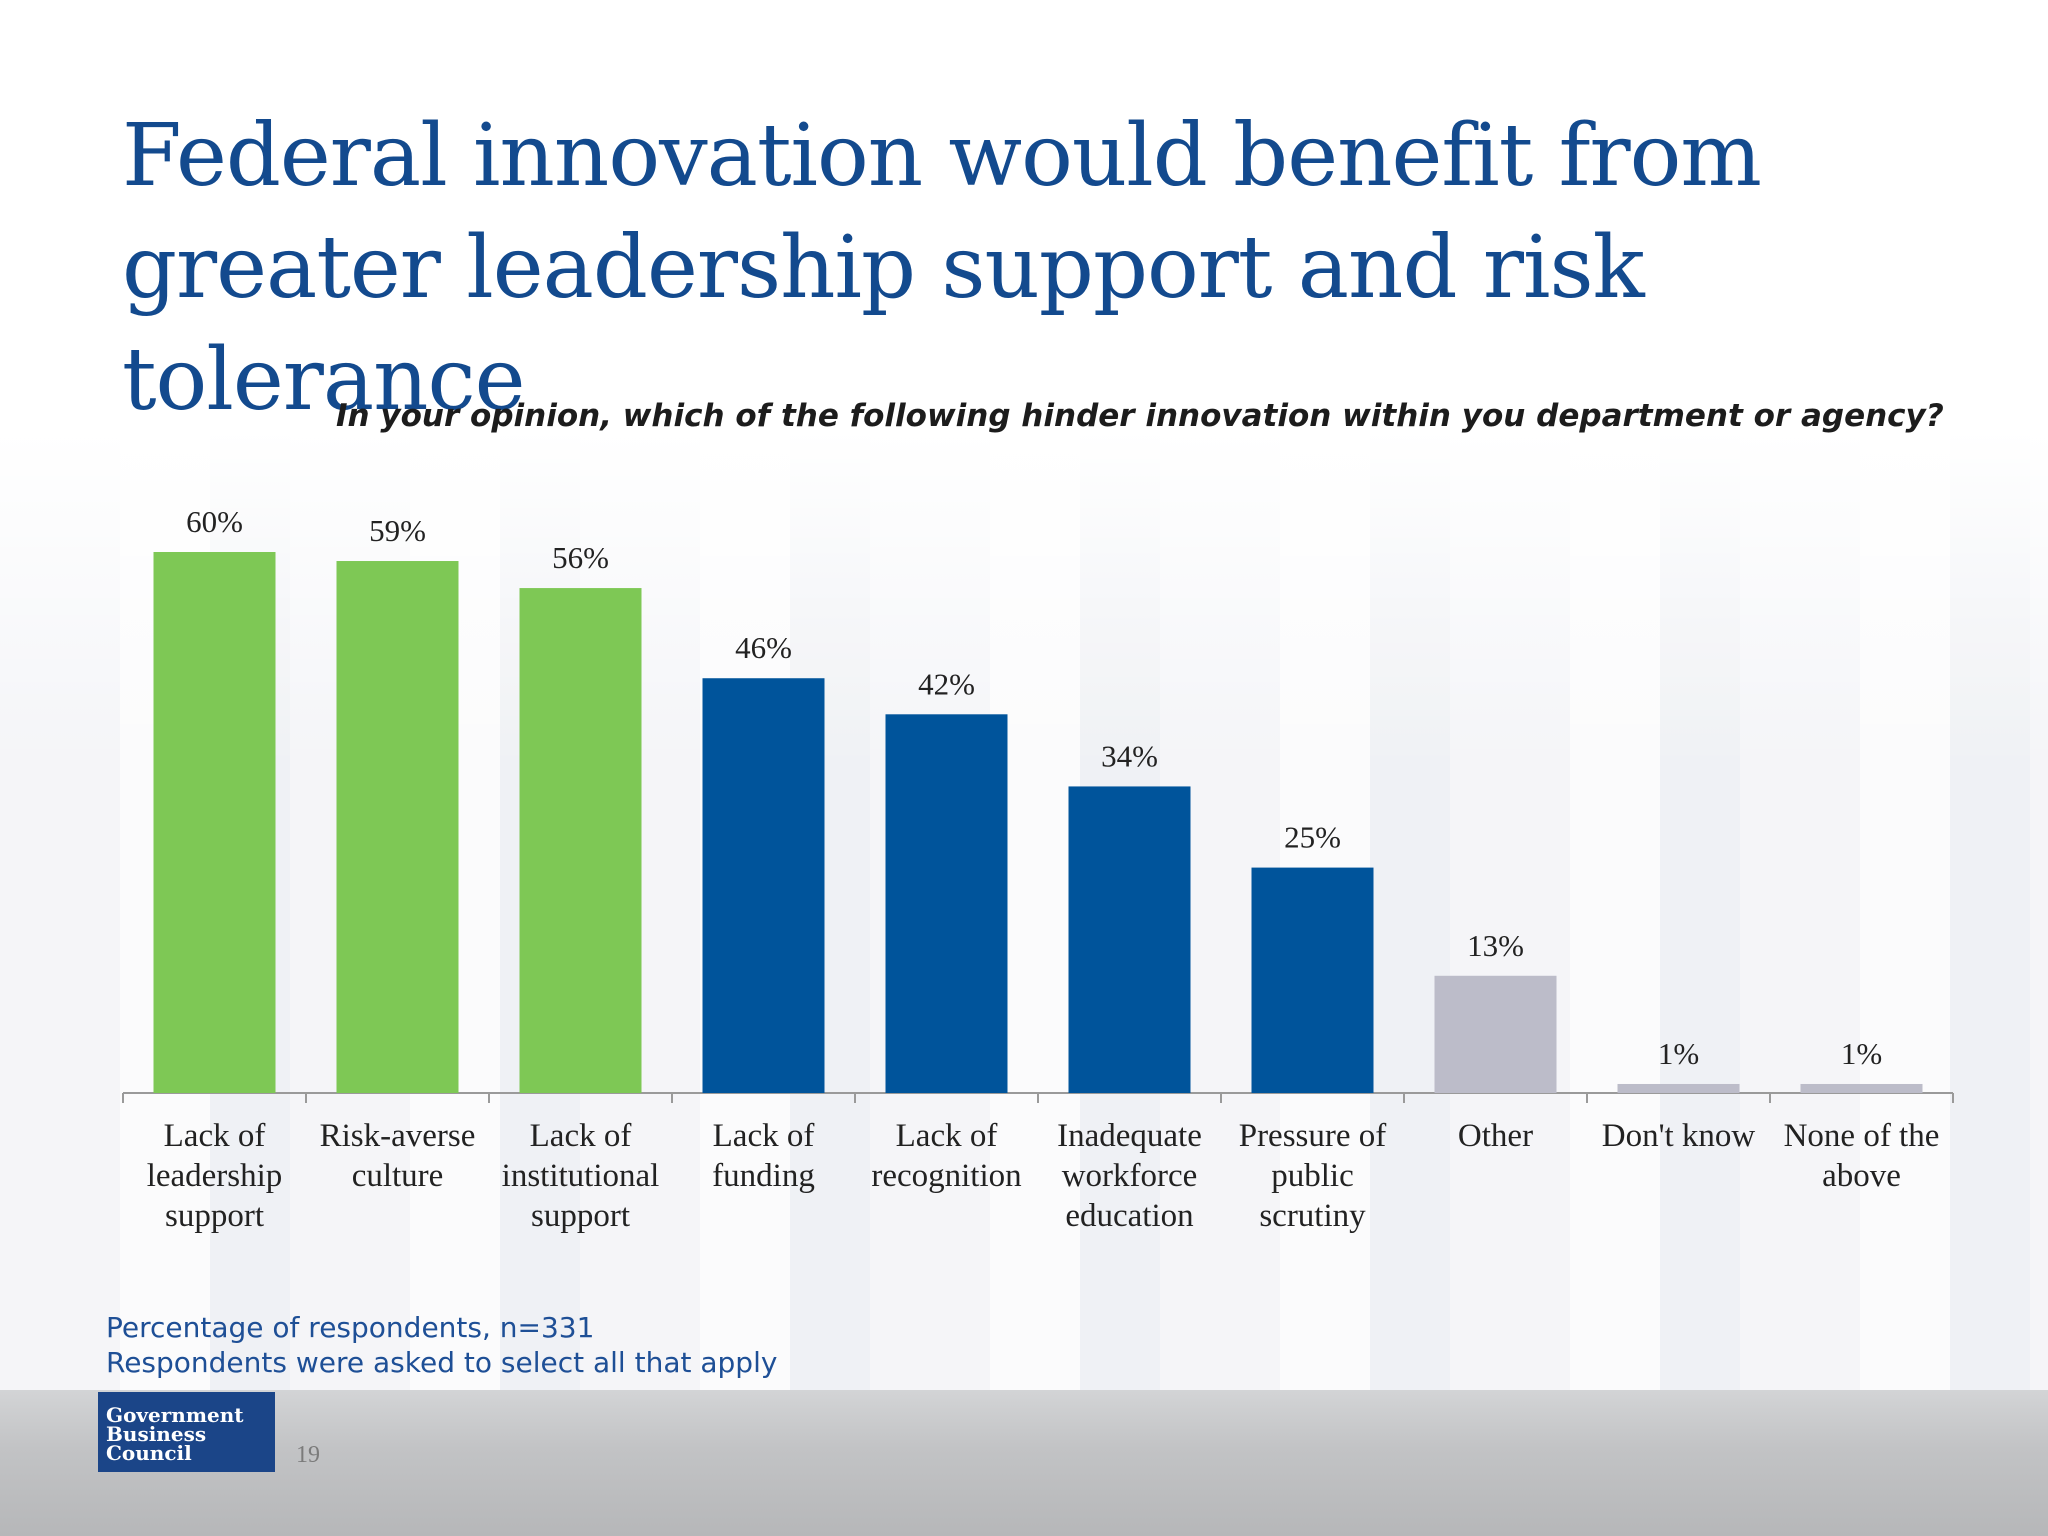 The width and height of the screenshot is (2048, 1536). I want to click on title-line-1: Federal innovation would benefit from, so click(942, 156).